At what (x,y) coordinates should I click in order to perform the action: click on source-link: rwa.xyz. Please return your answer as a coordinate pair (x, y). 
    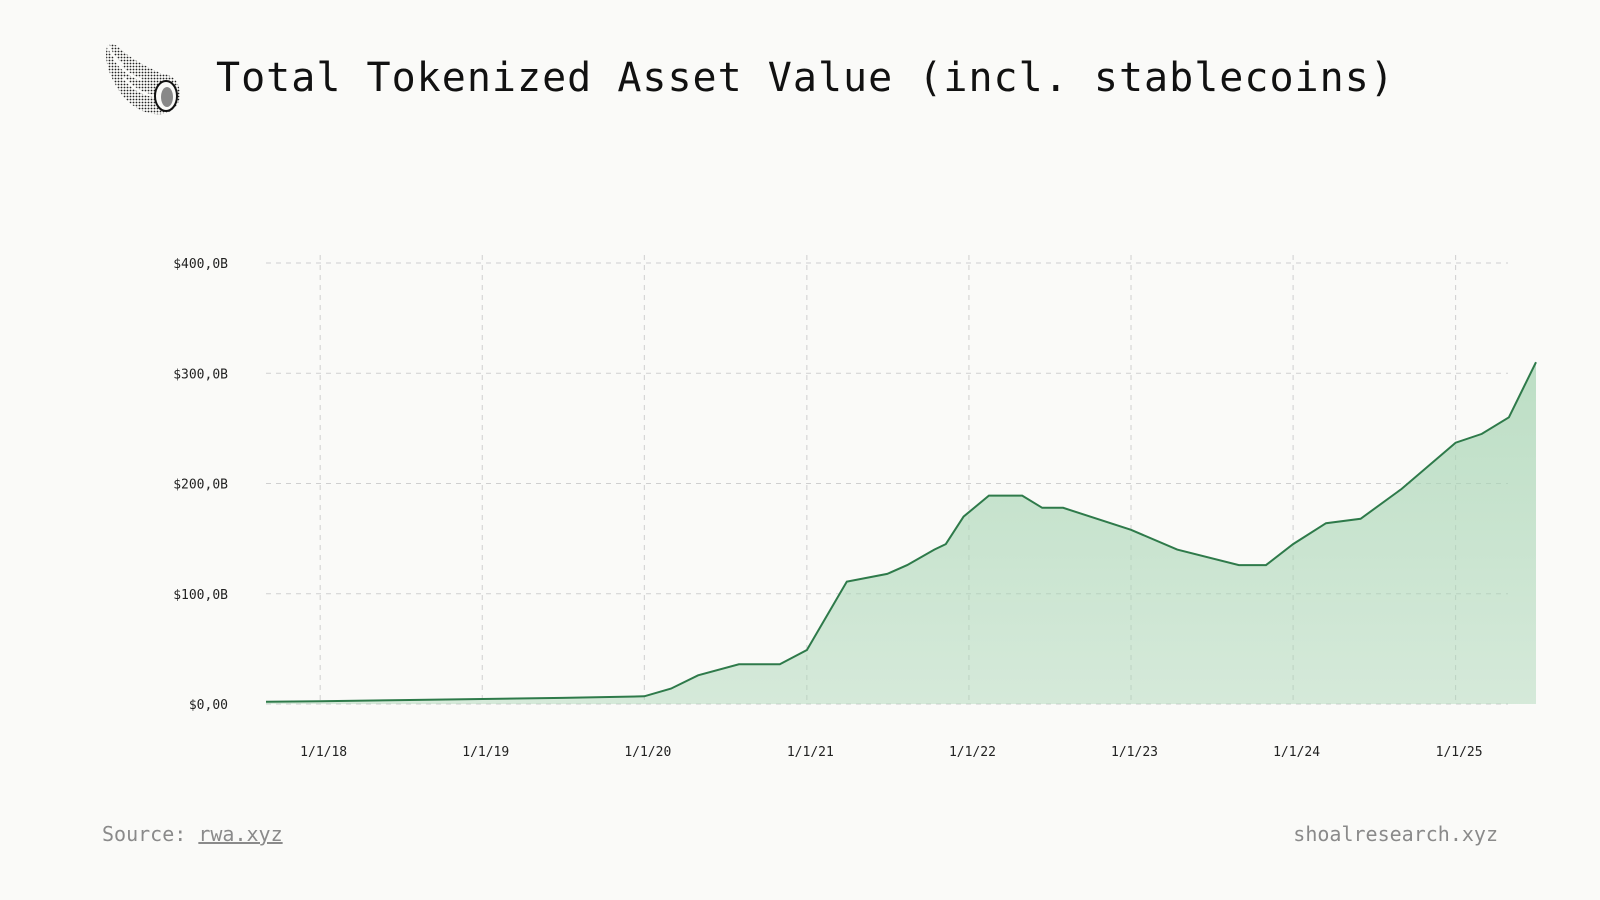
    Looking at the image, I should click on (240, 834).